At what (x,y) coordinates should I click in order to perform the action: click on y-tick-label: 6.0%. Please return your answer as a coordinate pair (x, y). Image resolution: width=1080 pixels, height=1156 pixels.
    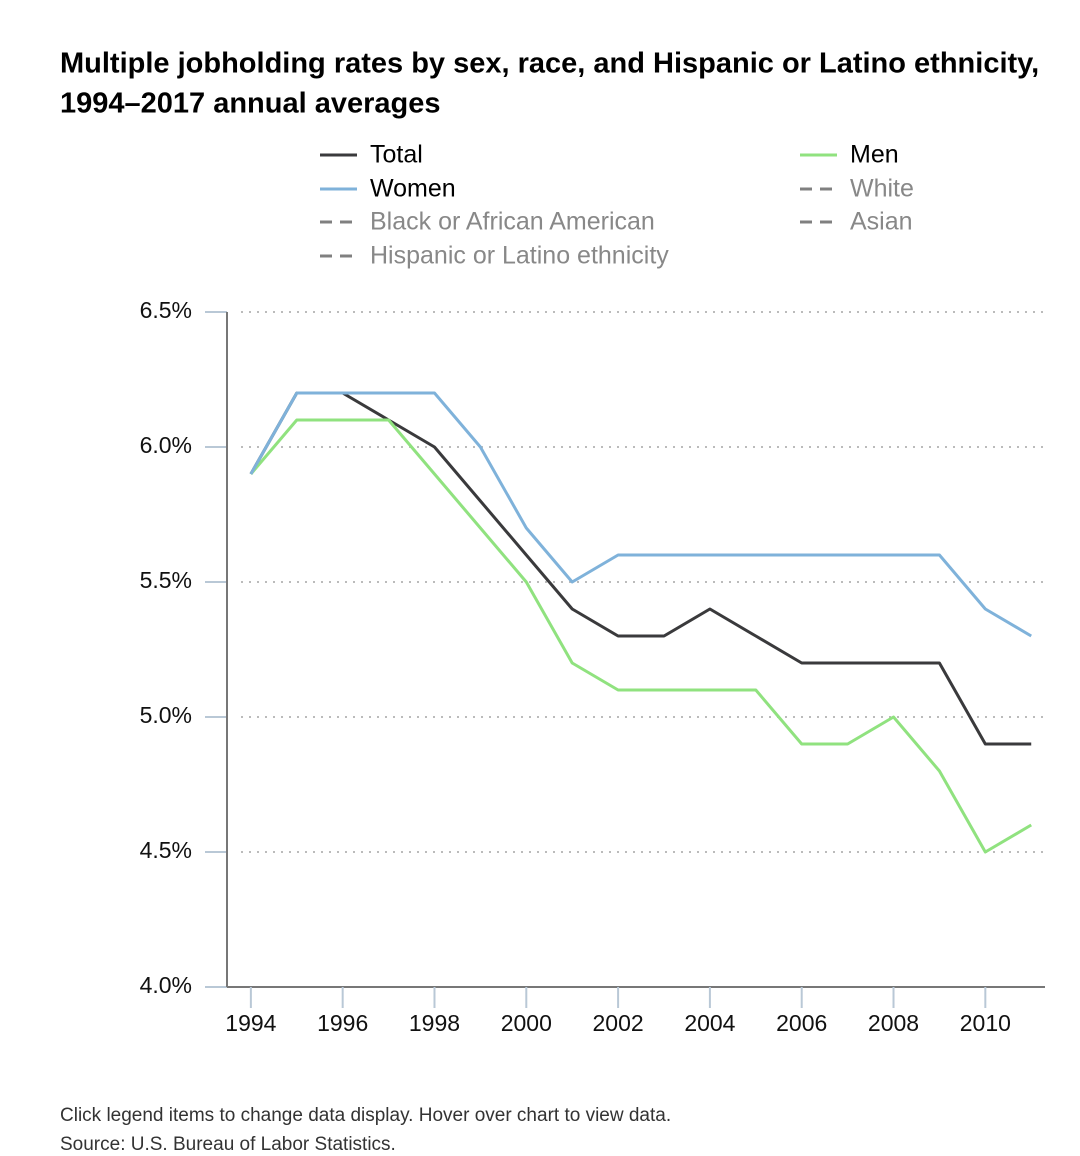
    Looking at the image, I should click on (166, 445).